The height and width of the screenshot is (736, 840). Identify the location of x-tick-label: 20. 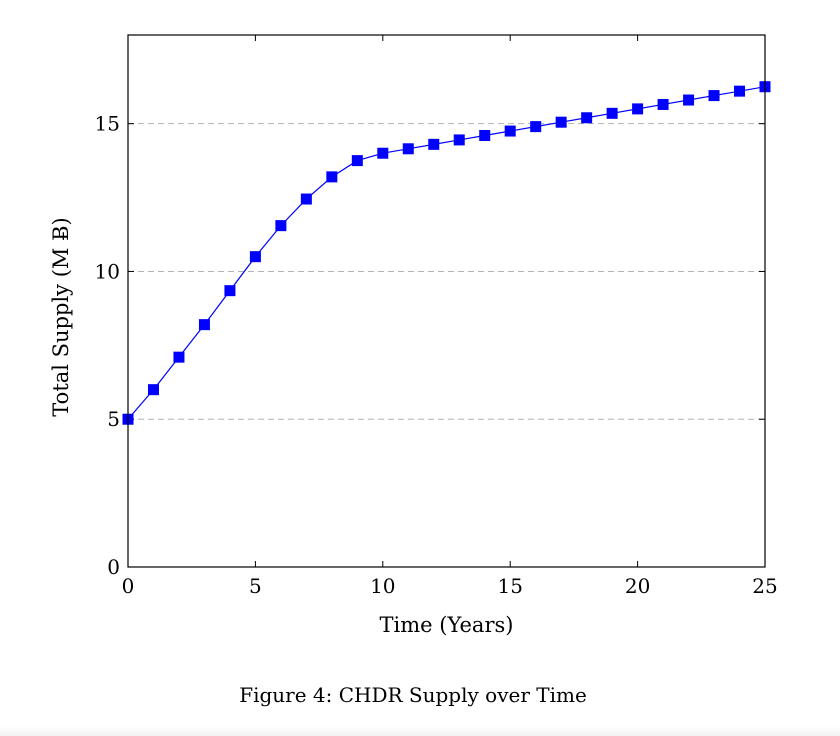
(637, 586).